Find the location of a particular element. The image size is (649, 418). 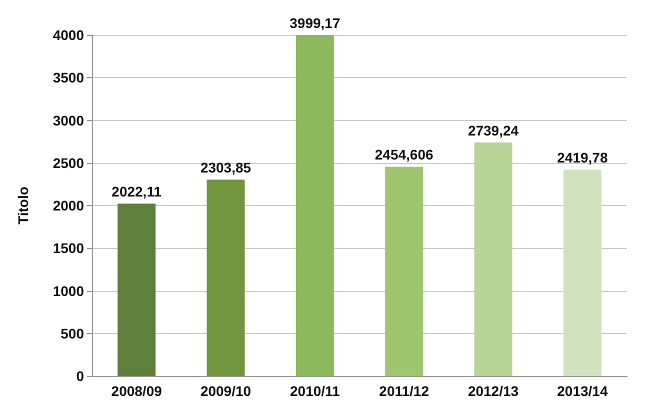

y-axis-title: Titolo is located at coordinates (23, 205).